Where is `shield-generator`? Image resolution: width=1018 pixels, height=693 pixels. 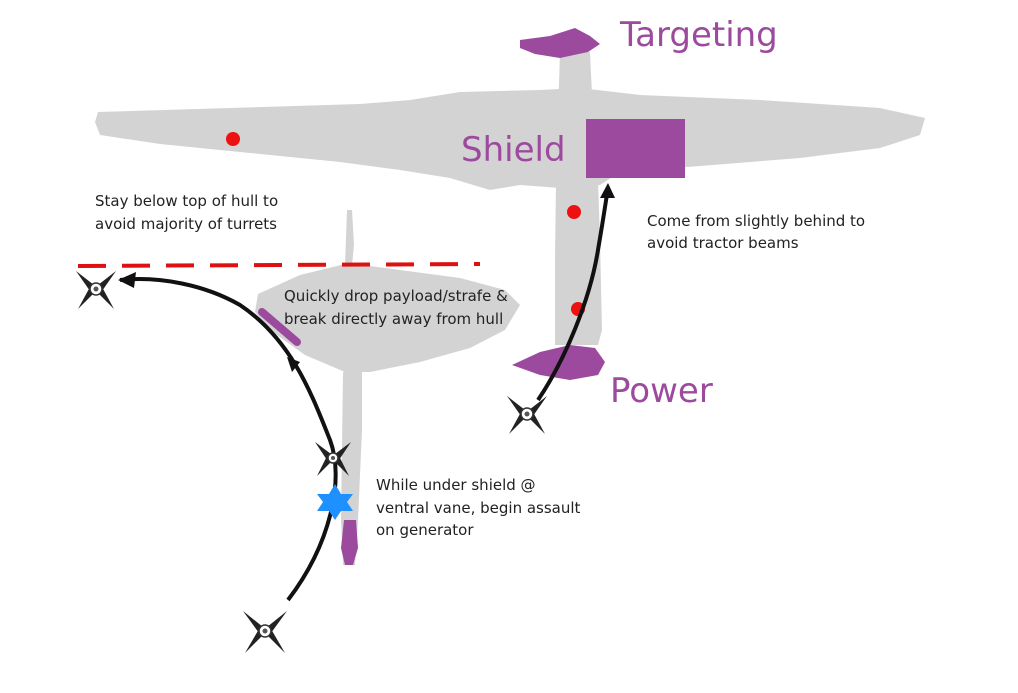
shield-generator is located at coordinates (635, 148).